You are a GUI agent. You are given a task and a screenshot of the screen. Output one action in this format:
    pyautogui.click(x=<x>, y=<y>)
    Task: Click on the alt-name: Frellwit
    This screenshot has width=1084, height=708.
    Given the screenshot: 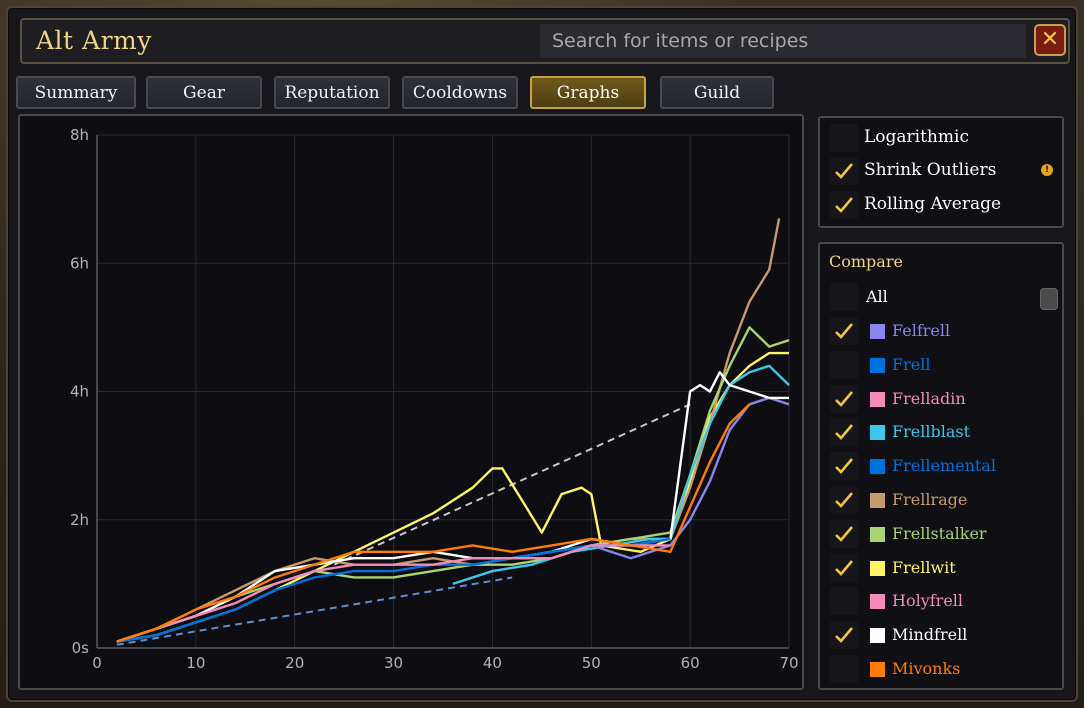 What is the action you would take?
    pyautogui.click(x=924, y=567)
    